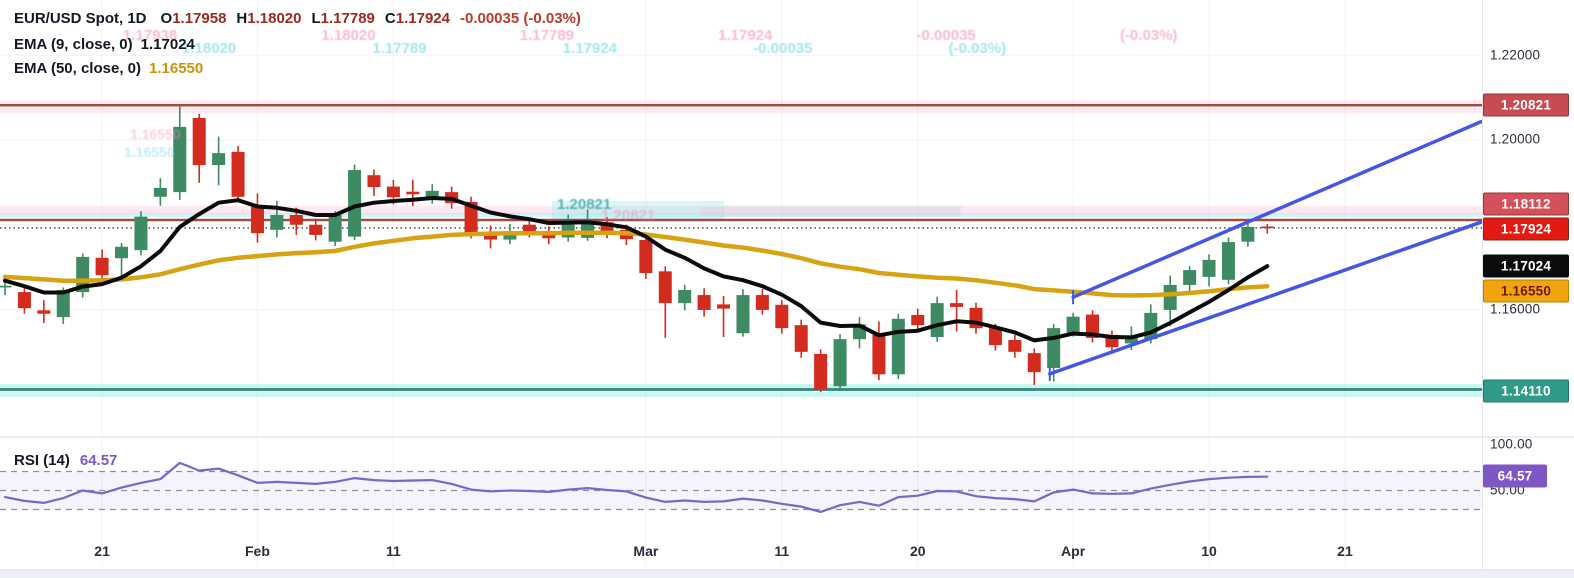  What do you see at coordinates (520, 18) in the screenshot?
I see `change-value: -0.00035 (-0.03%)` at bounding box center [520, 18].